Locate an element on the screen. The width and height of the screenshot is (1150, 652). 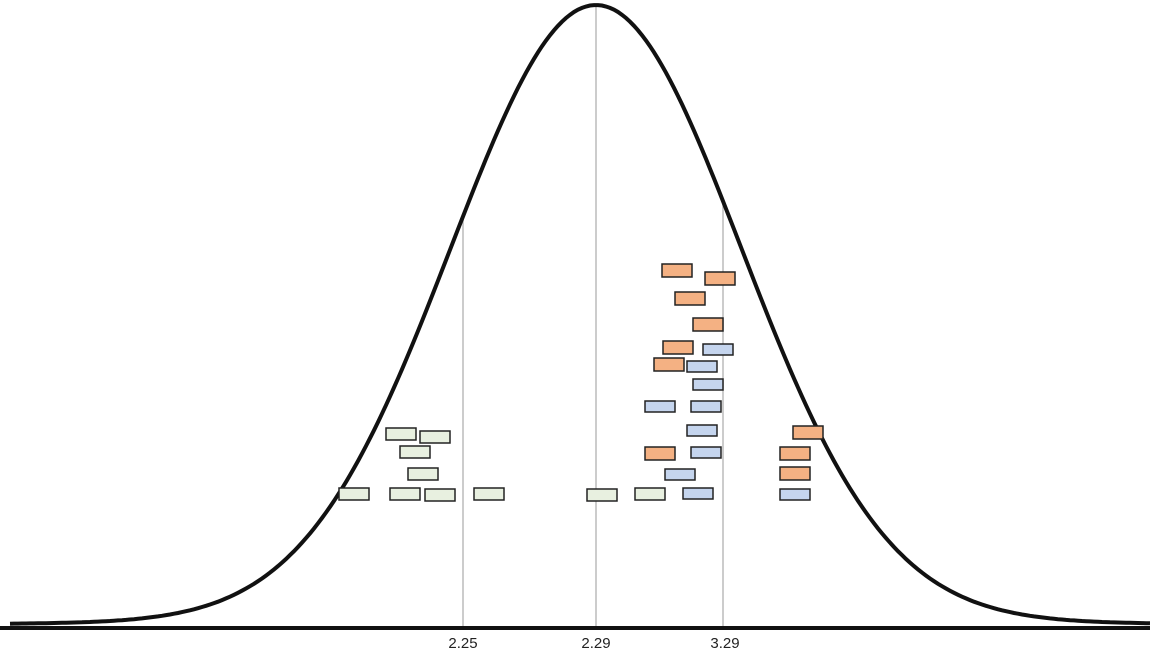
axis-label: 2.29 is located at coordinates (595, 643).